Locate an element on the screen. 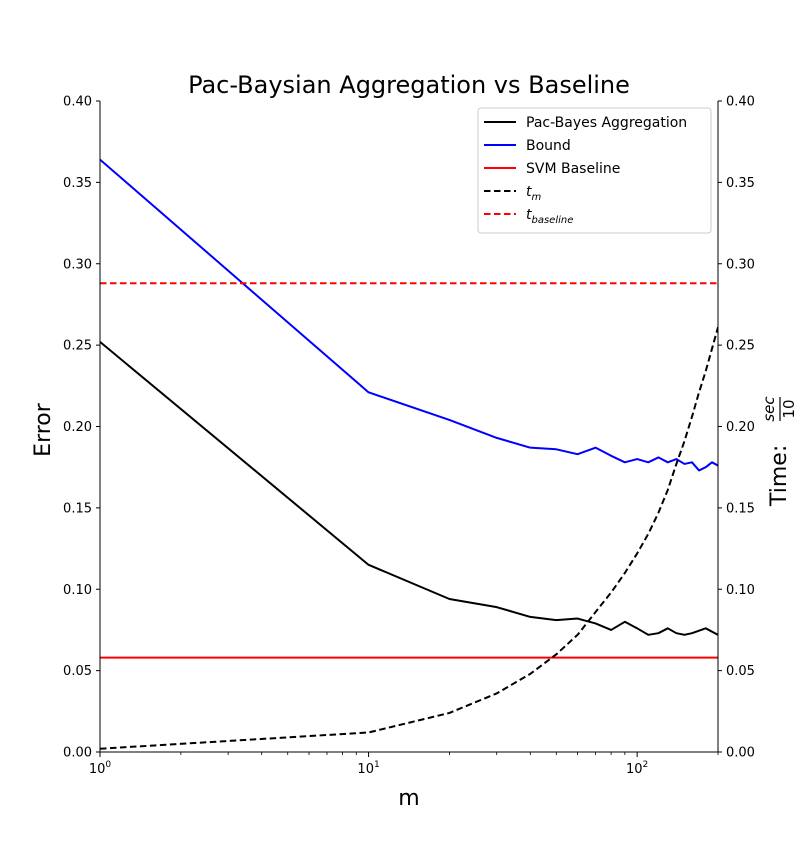 The height and width of the screenshot is (844, 798). y2-axis-title: Time: sec 10 is located at coordinates (779, 451).